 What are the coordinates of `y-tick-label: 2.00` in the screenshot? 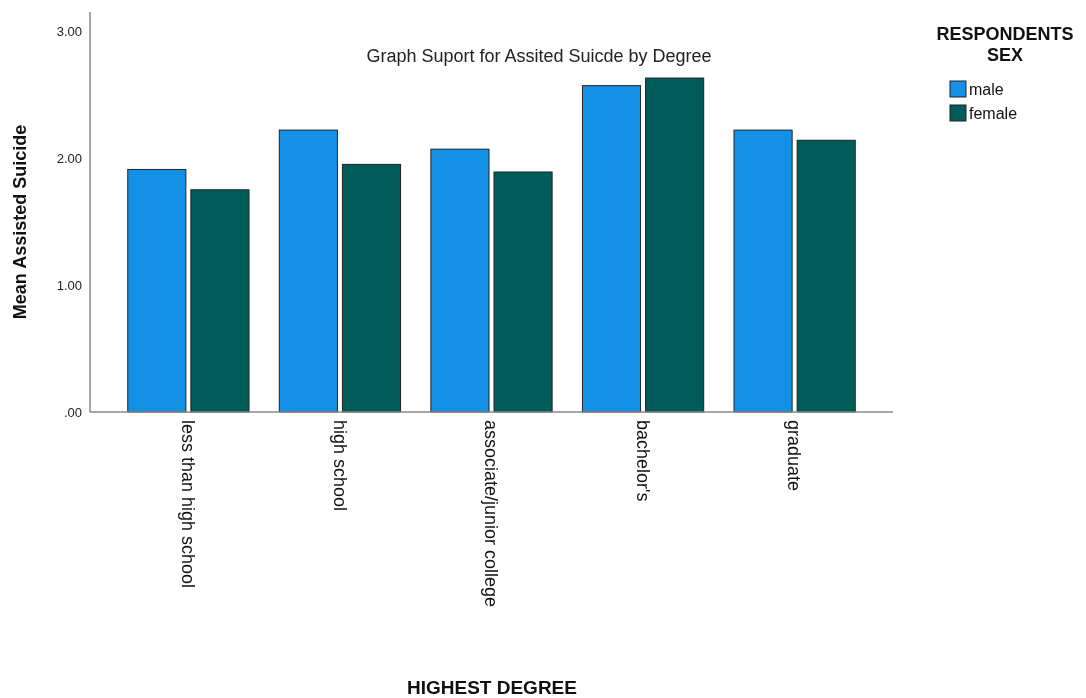 It's located at (69, 158).